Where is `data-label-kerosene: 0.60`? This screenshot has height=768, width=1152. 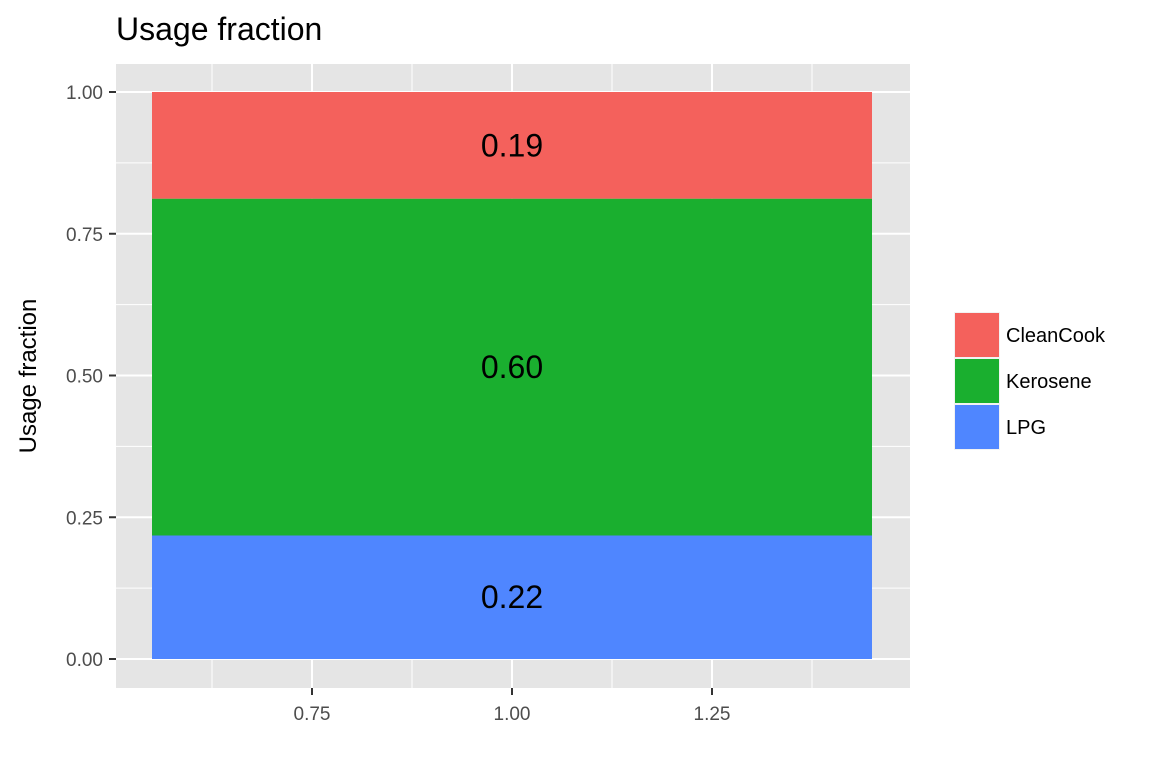
data-label-kerosene: 0.60 is located at coordinates (512, 367).